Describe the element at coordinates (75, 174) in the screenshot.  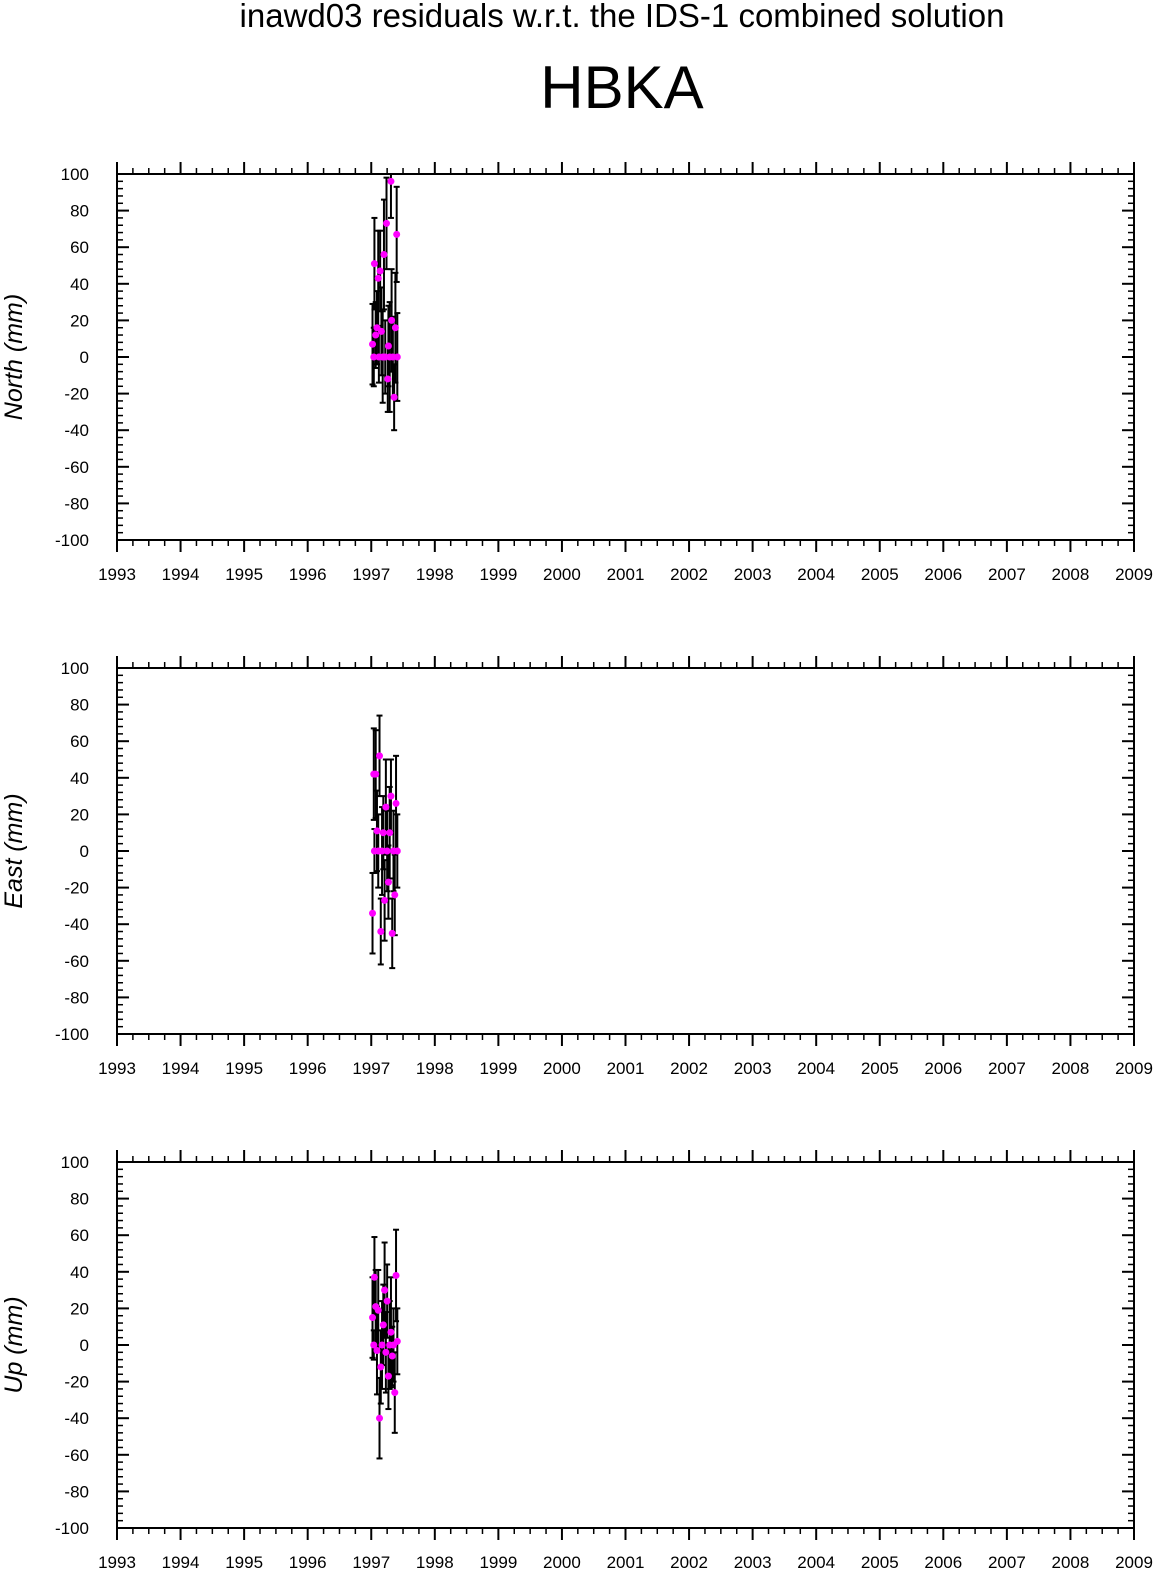
I see `y-tick-label: 100` at that location.